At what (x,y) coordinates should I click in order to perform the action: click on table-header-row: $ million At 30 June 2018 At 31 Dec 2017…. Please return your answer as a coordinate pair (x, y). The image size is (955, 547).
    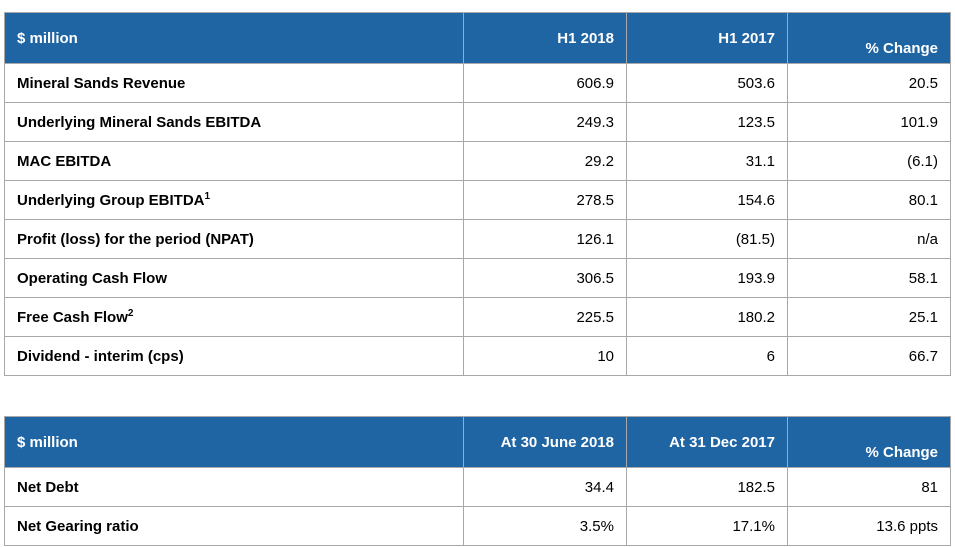
    Looking at the image, I should click on (477, 442).